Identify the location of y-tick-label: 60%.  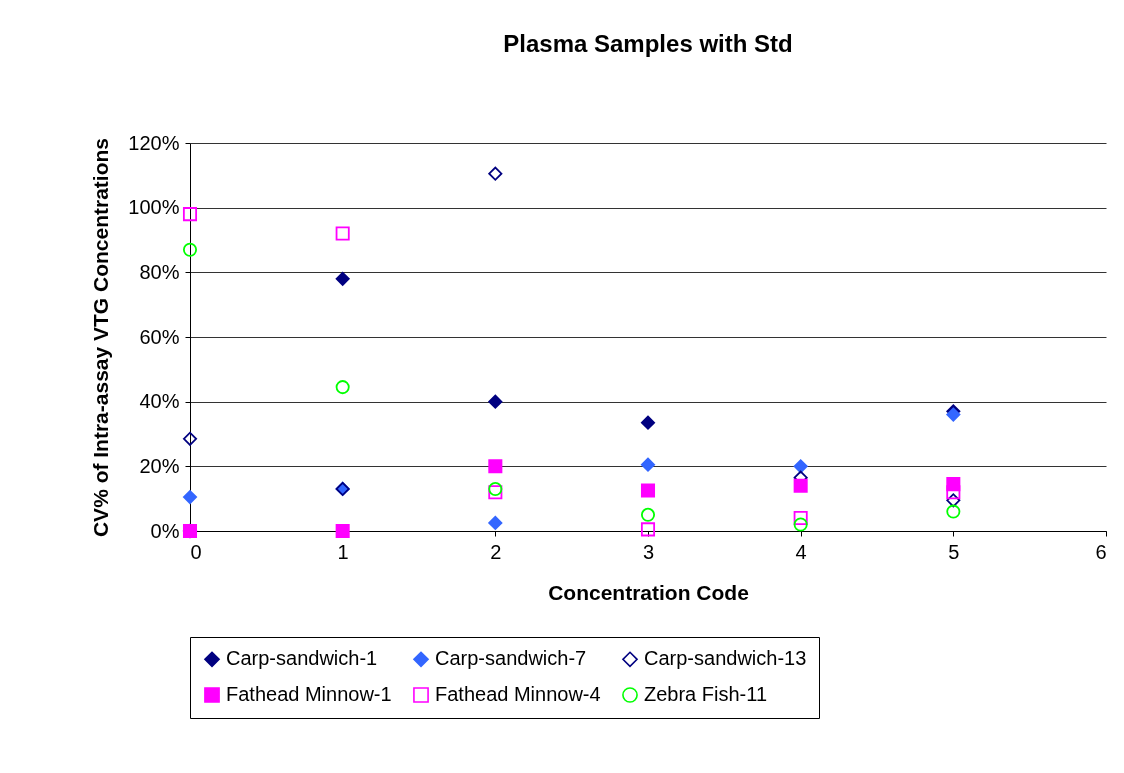
(159, 336).